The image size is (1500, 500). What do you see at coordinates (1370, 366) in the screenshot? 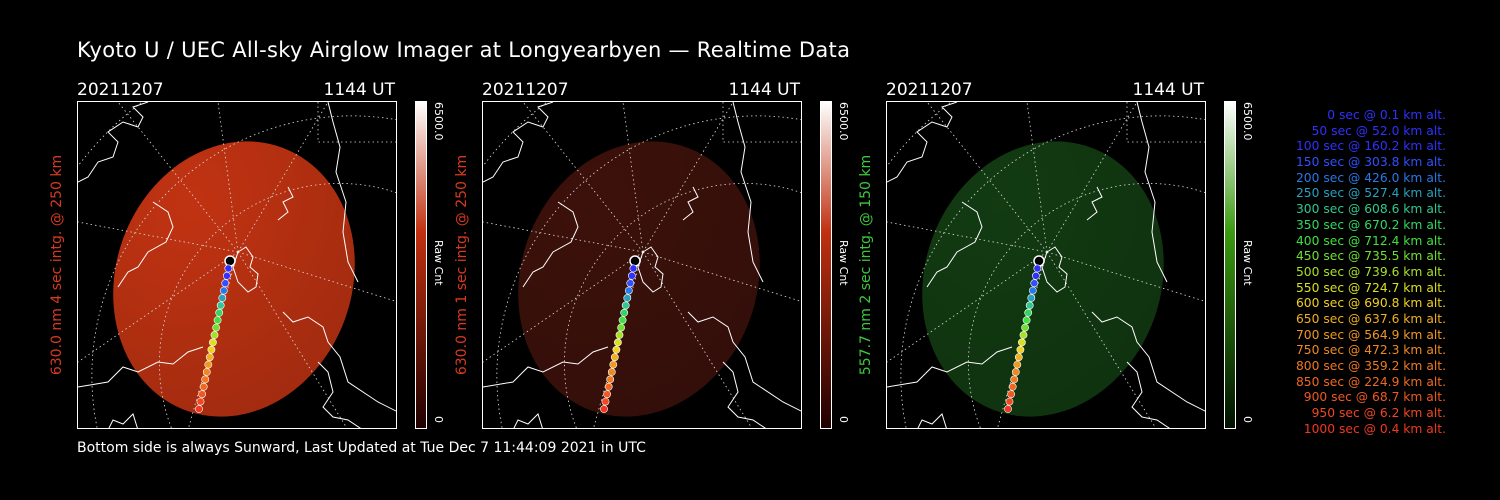
I see `legend-entry: 800 sec @ 359.2 km alt.` at bounding box center [1370, 366].